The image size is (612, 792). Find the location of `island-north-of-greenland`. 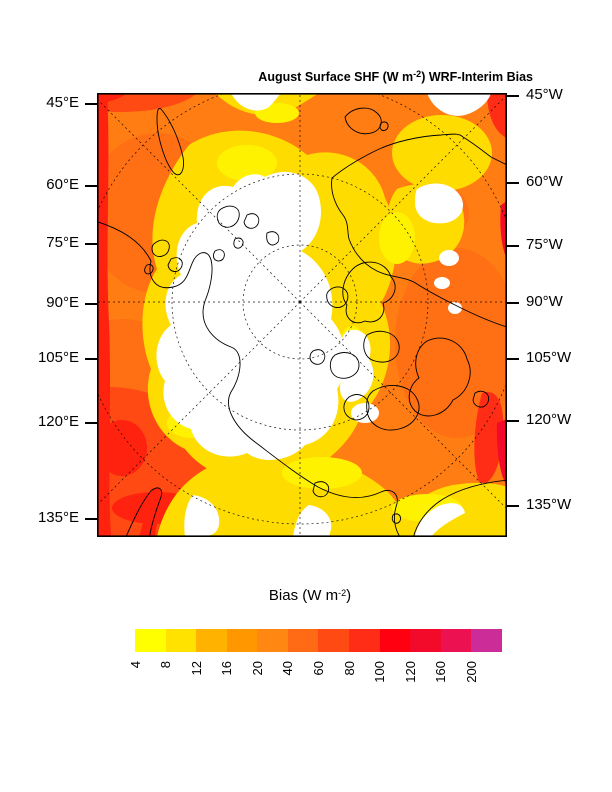

island-north-of-greenland is located at coordinates (366, 121).